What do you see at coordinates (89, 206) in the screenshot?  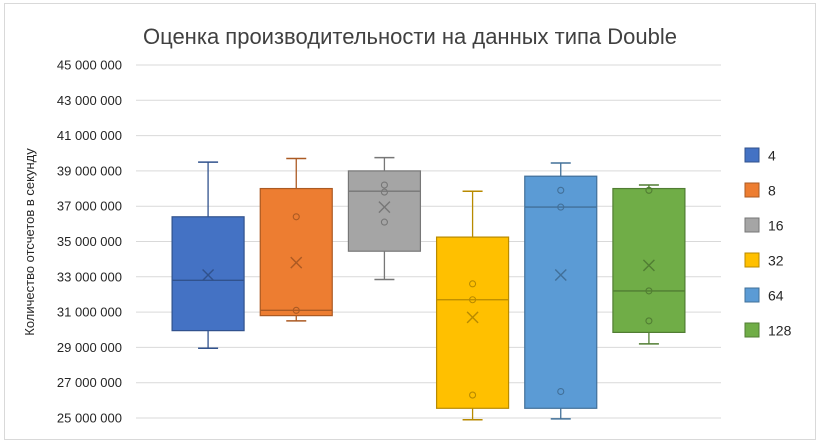 I see `y-tick-label: 37 000 000` at bounding box center [89, 206].